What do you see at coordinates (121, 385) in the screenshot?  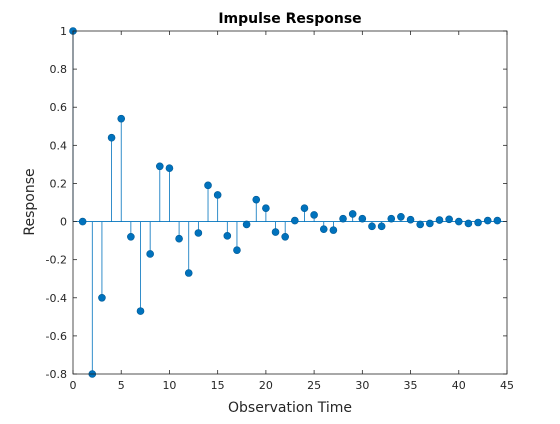 I see `x-tick-label: 5` at bounding box center [121, 385].